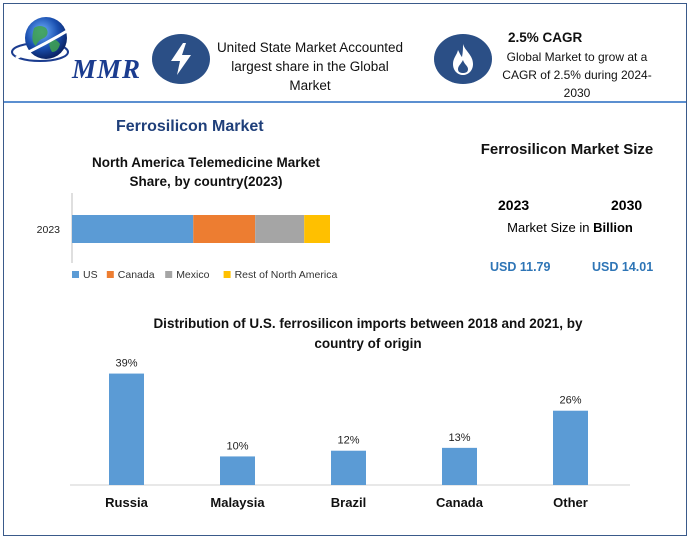 Image resolution: width=692 pixels, height=540 pixels. Describe the element at coordinates (107, 69) in the screenshot. I see `logo-text: MMR` at that location.